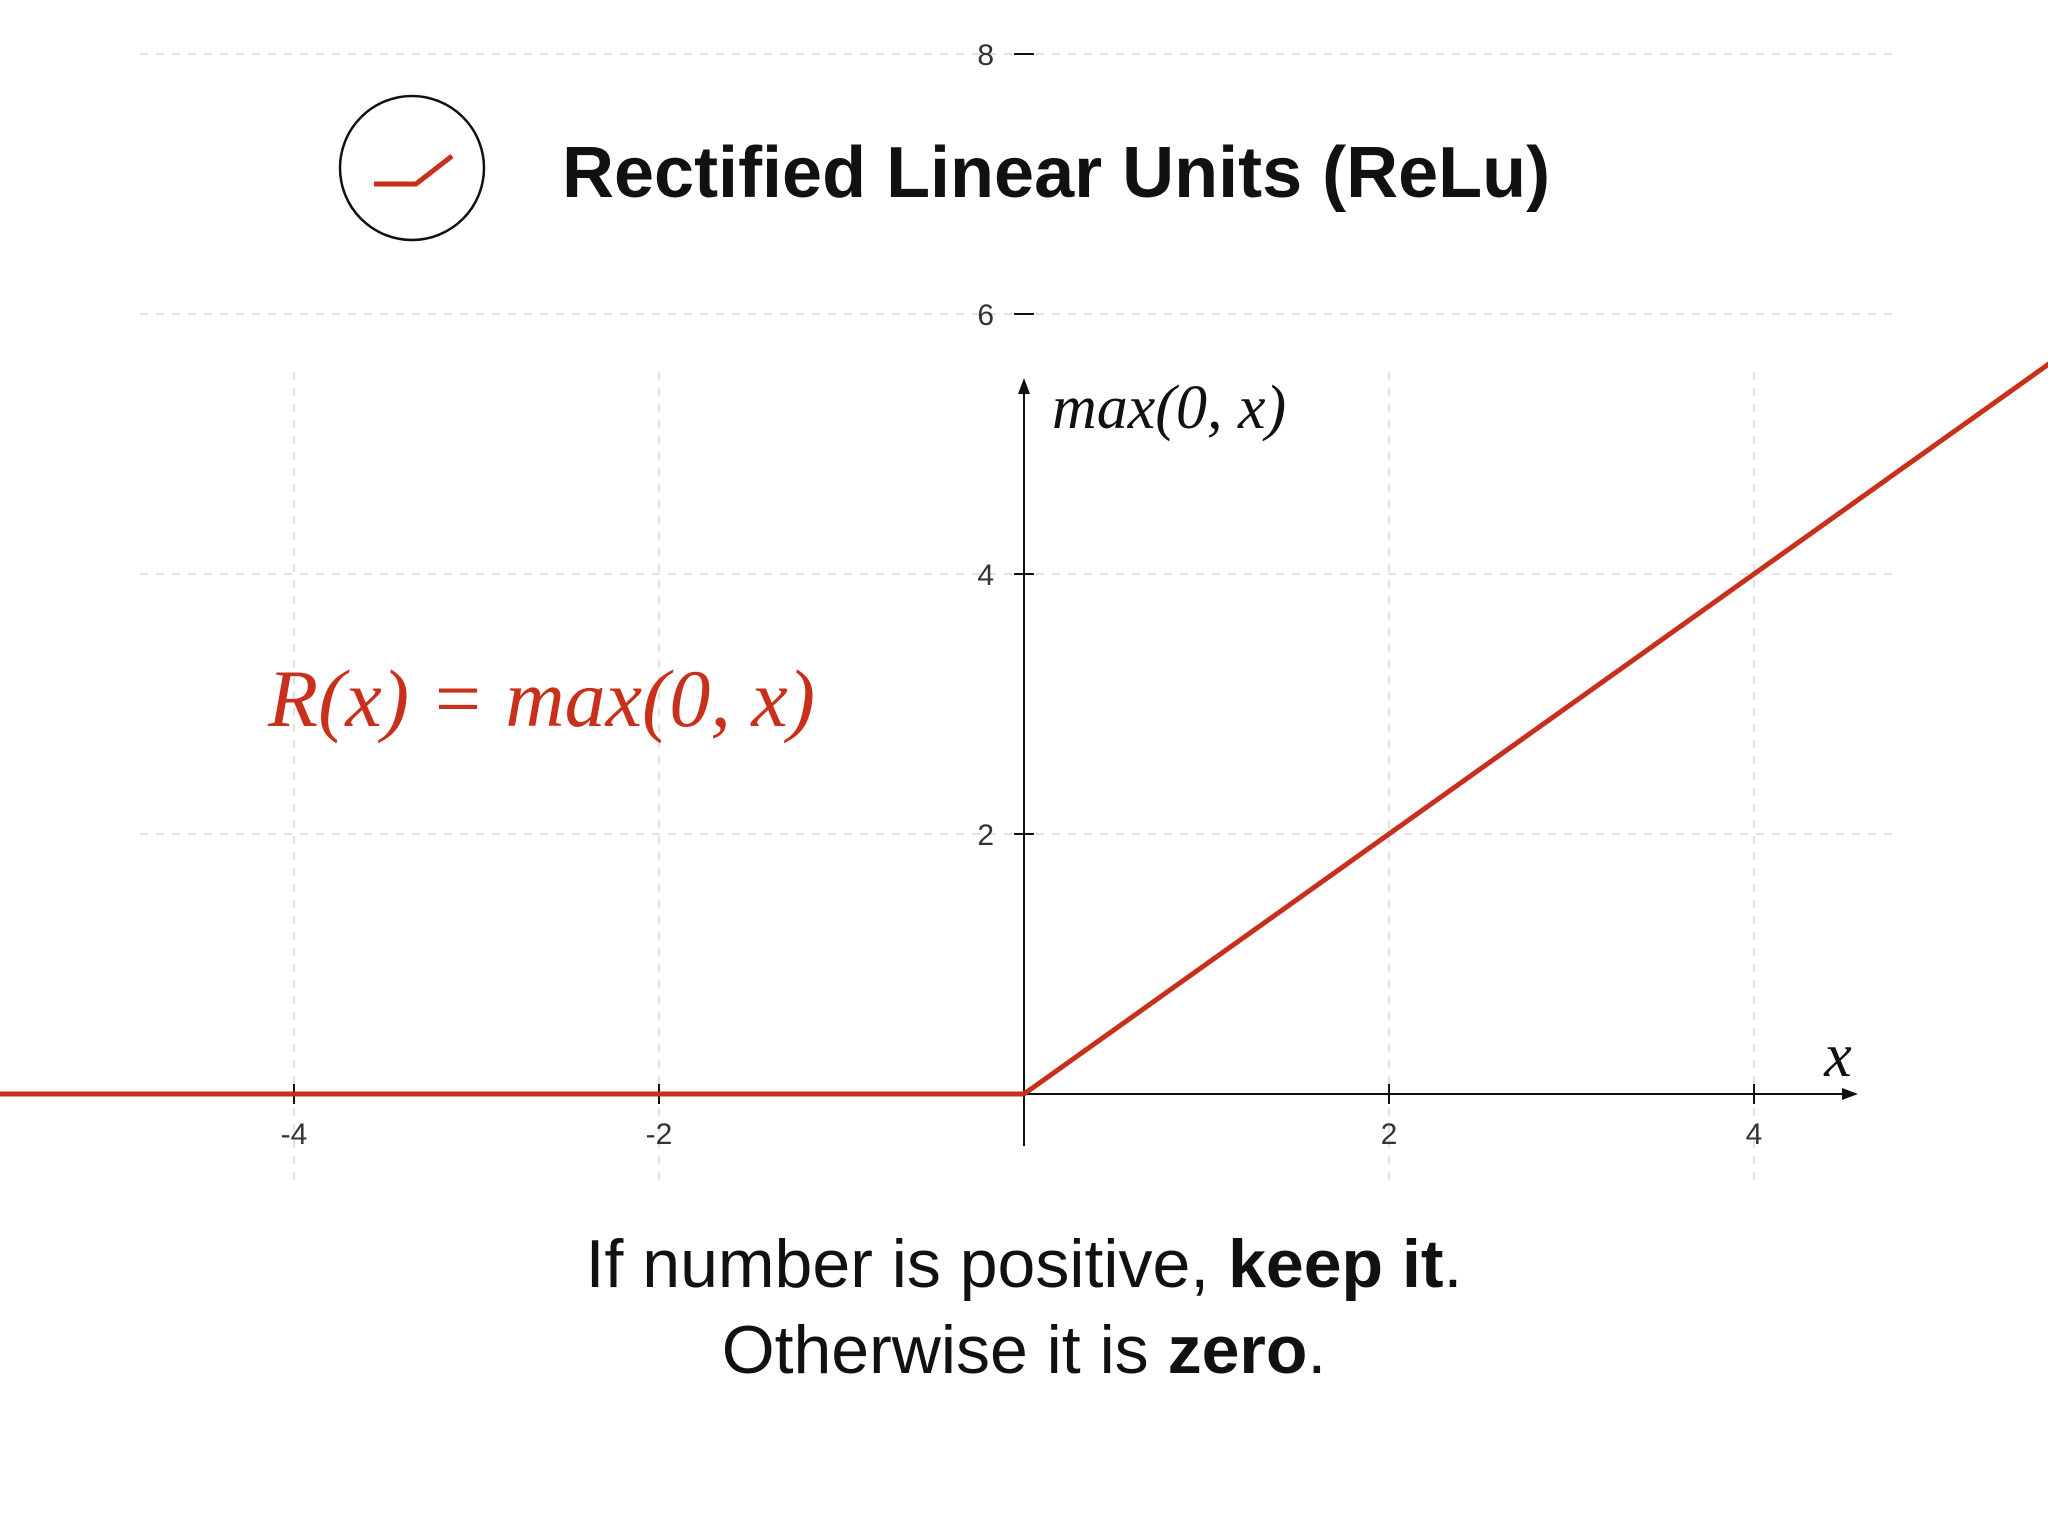 The height and width of the screenshot is (1536, 2048). I want to click on y-tick-label: 8, so click(985, 55).